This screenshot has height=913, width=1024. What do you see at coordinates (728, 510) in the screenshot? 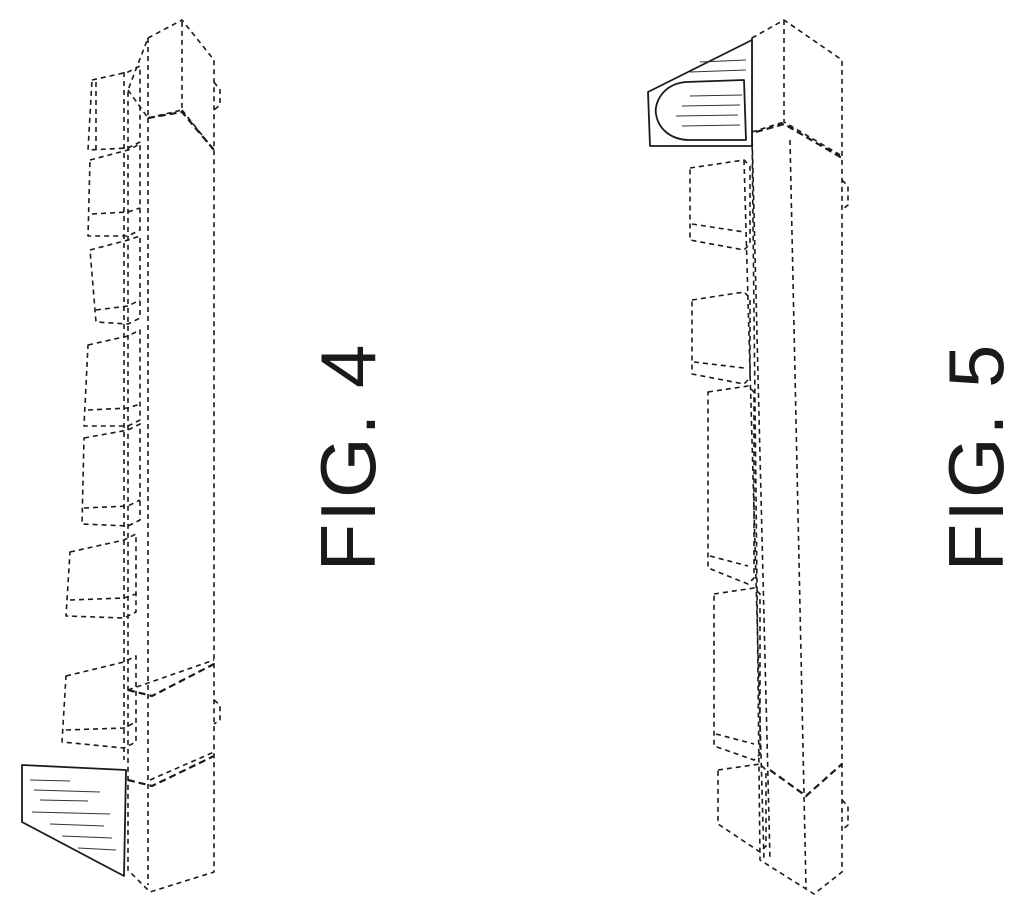
I see `fig5-keys` at bounding box center [728, 510].